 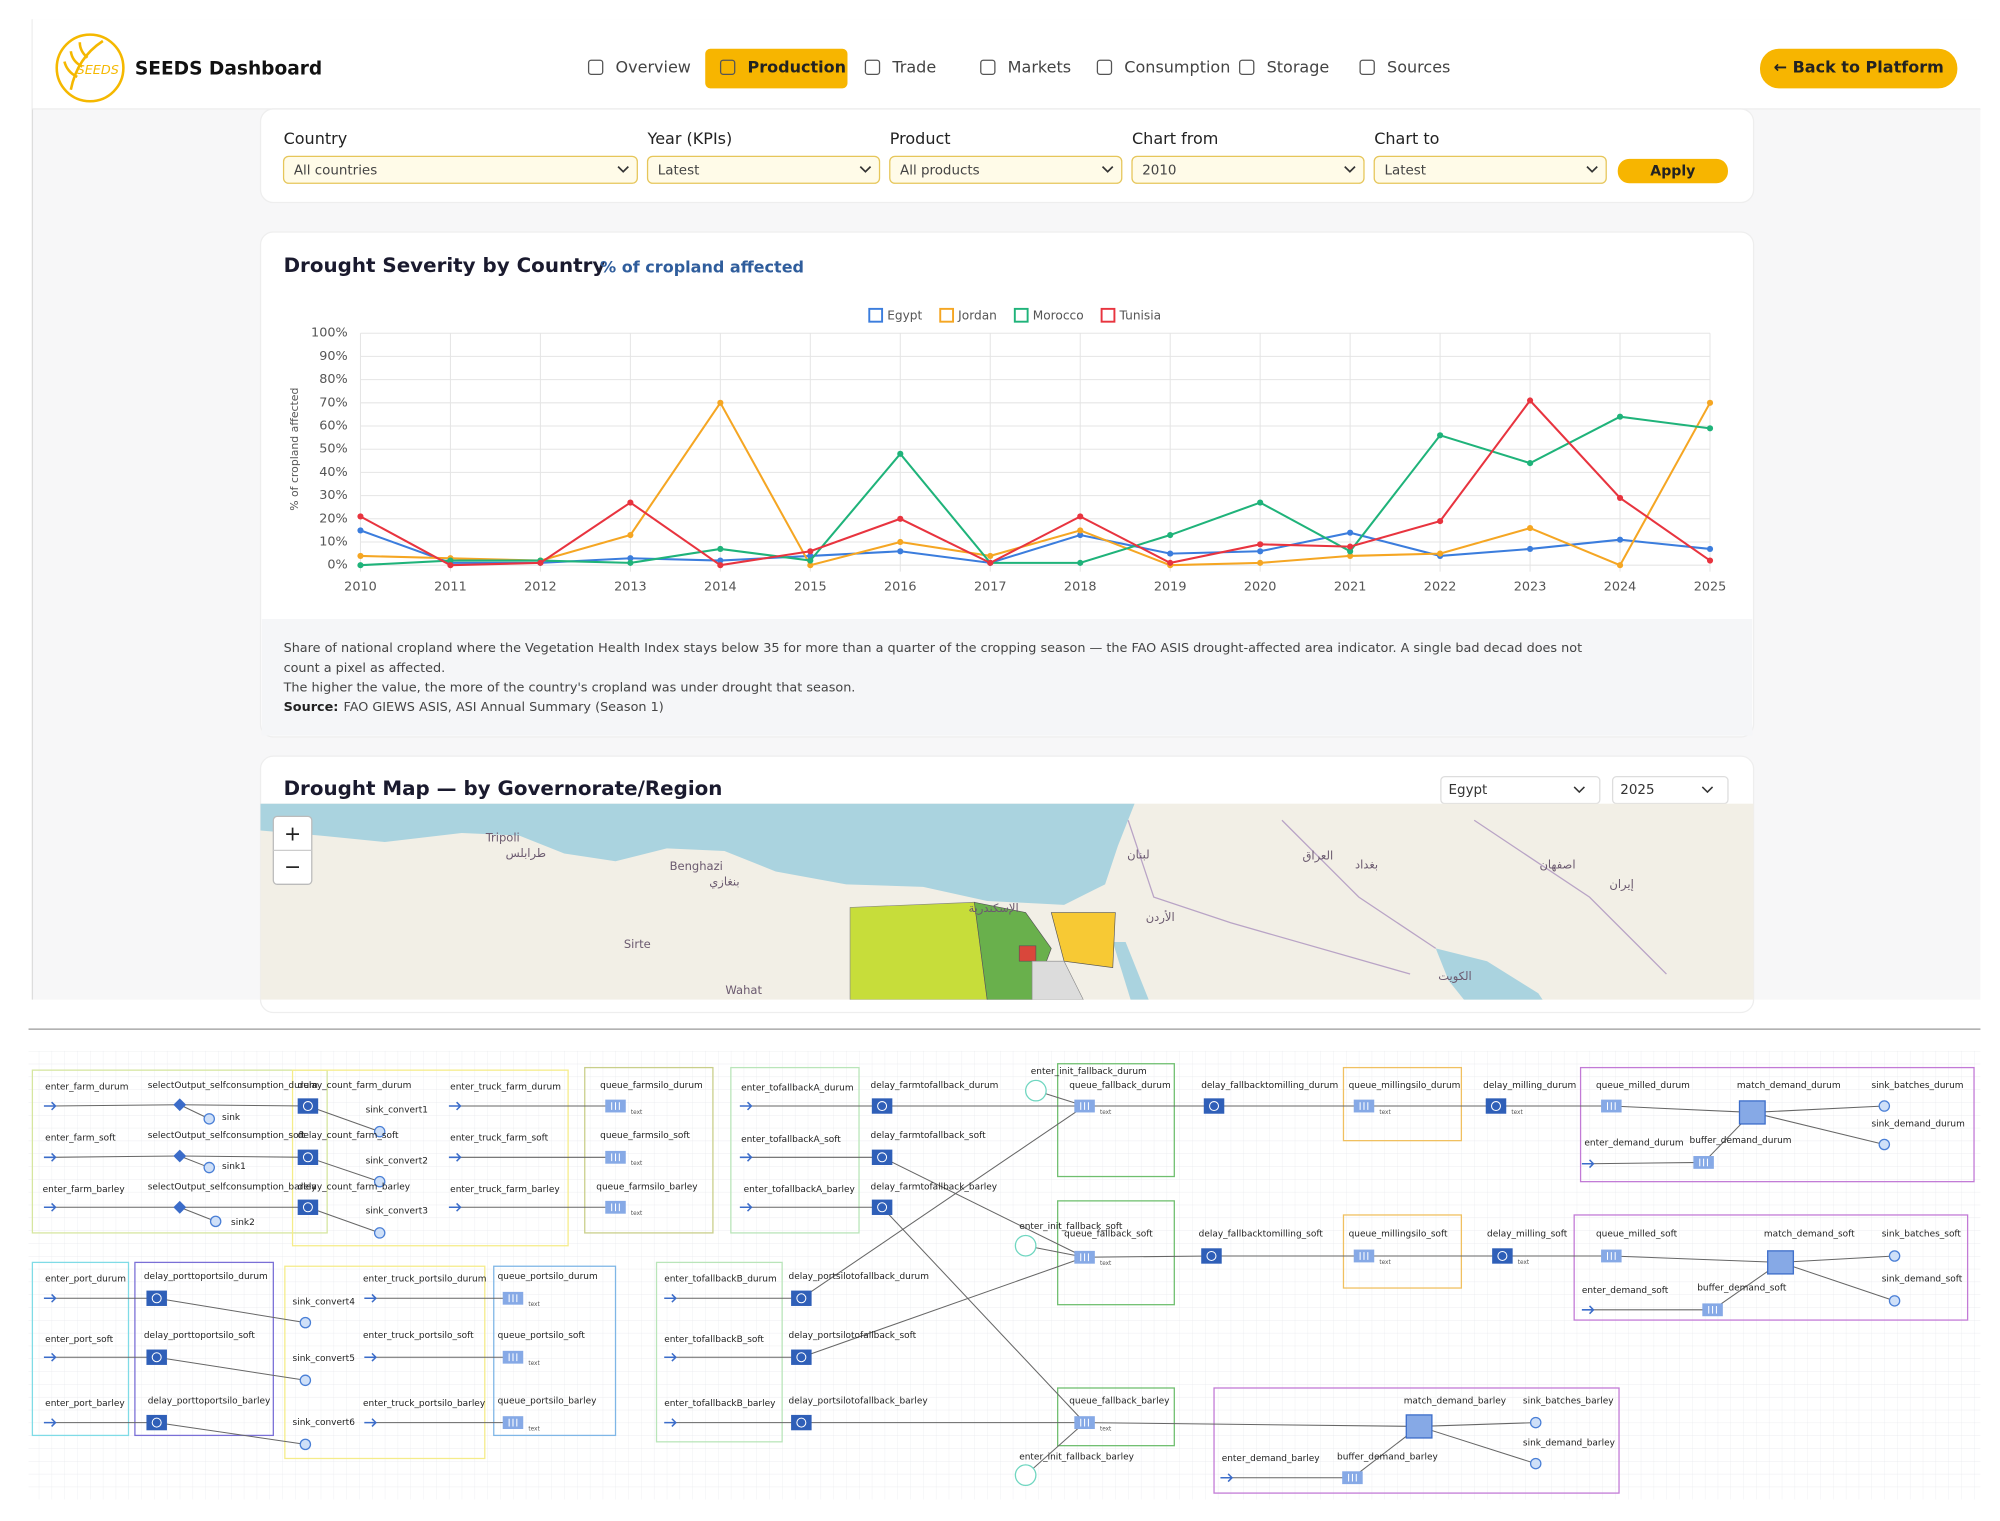 What do you see at coordinates (935, 1086) in the screenshot?
I see `node-label: delay_farmtofallback_durum` at bounding box center [935, 1086].